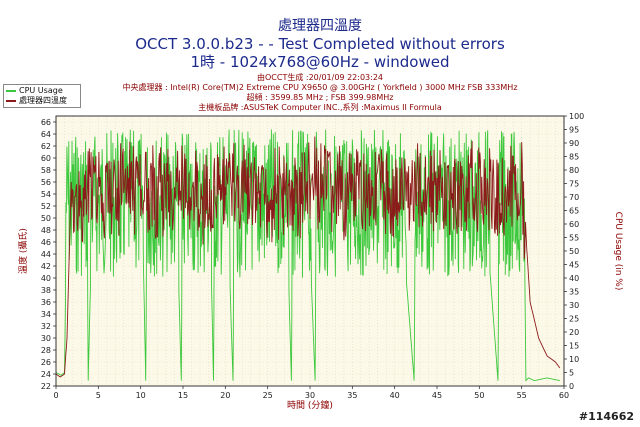  What do you see at coordinates (574, 170) in the screenshot?
I see `y-right-tick-label: 80` at bounding box center [574, 170].